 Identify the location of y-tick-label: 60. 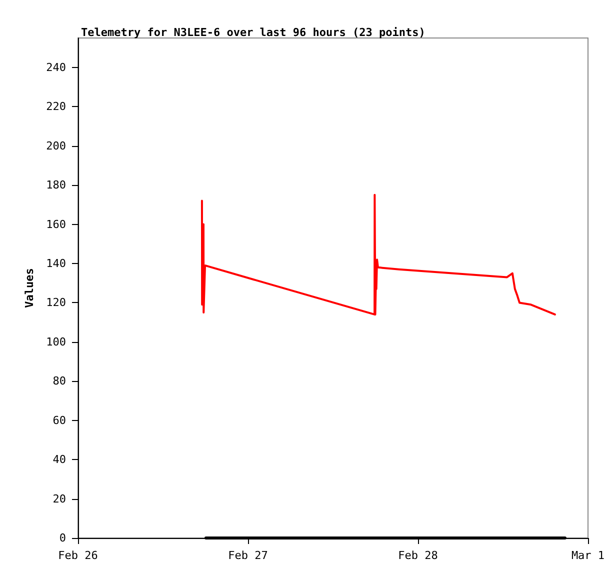
(59, 420).